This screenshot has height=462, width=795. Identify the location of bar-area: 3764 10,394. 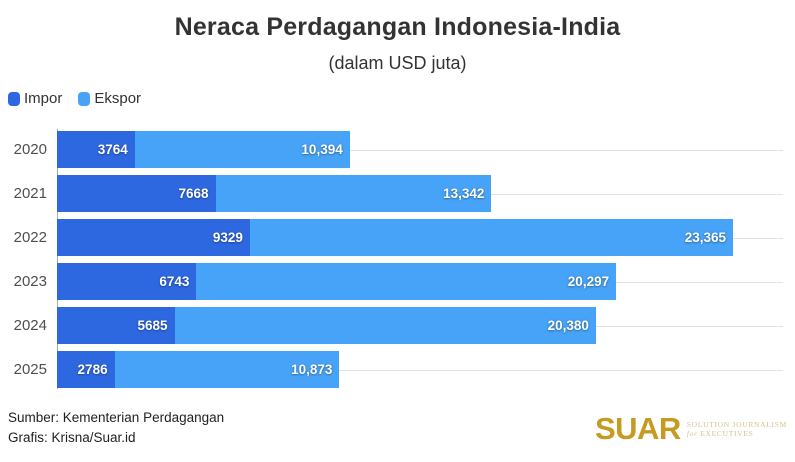
(421, 149).